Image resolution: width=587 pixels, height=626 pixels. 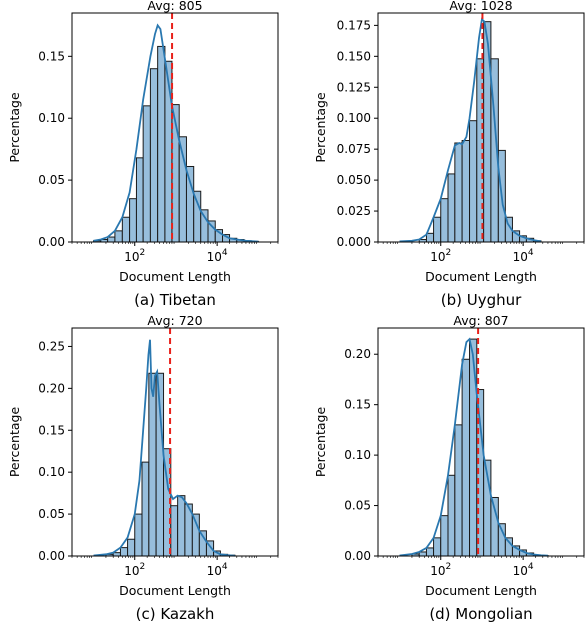 I want to click on y-tick-label: 0.050, so click(x=354, y=180).